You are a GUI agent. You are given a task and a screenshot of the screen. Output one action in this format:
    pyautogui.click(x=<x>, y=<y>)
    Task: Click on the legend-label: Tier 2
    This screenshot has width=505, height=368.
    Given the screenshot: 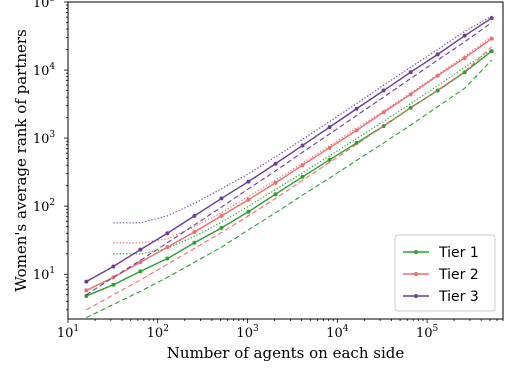 What is the action you would take?
    pyautogui.click(x=458, y=275)
    